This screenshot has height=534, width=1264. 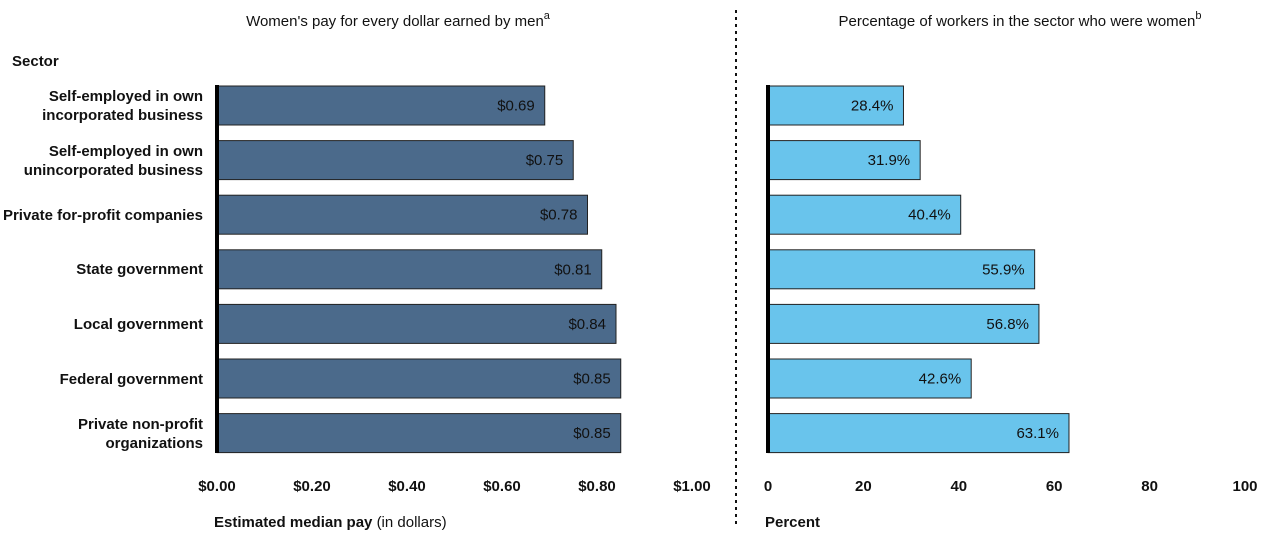 What do you see at coordinates (140, 433) in the screenshot?
I see `category-label: Private non-profit organizations` at bounding box center [140, 433].